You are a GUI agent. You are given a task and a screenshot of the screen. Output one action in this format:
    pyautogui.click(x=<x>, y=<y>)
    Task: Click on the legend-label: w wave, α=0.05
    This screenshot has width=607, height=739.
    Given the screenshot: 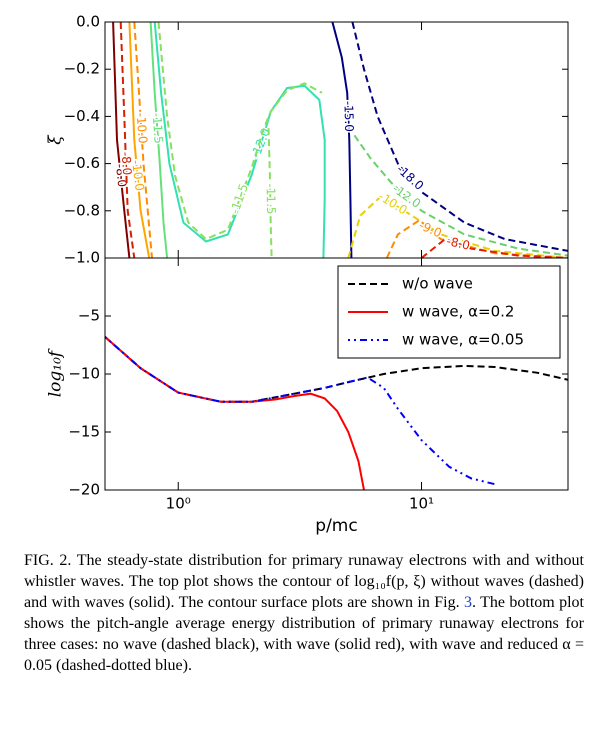 What is the action you would take?
    pyautogui.click(x=463, y=340)
    